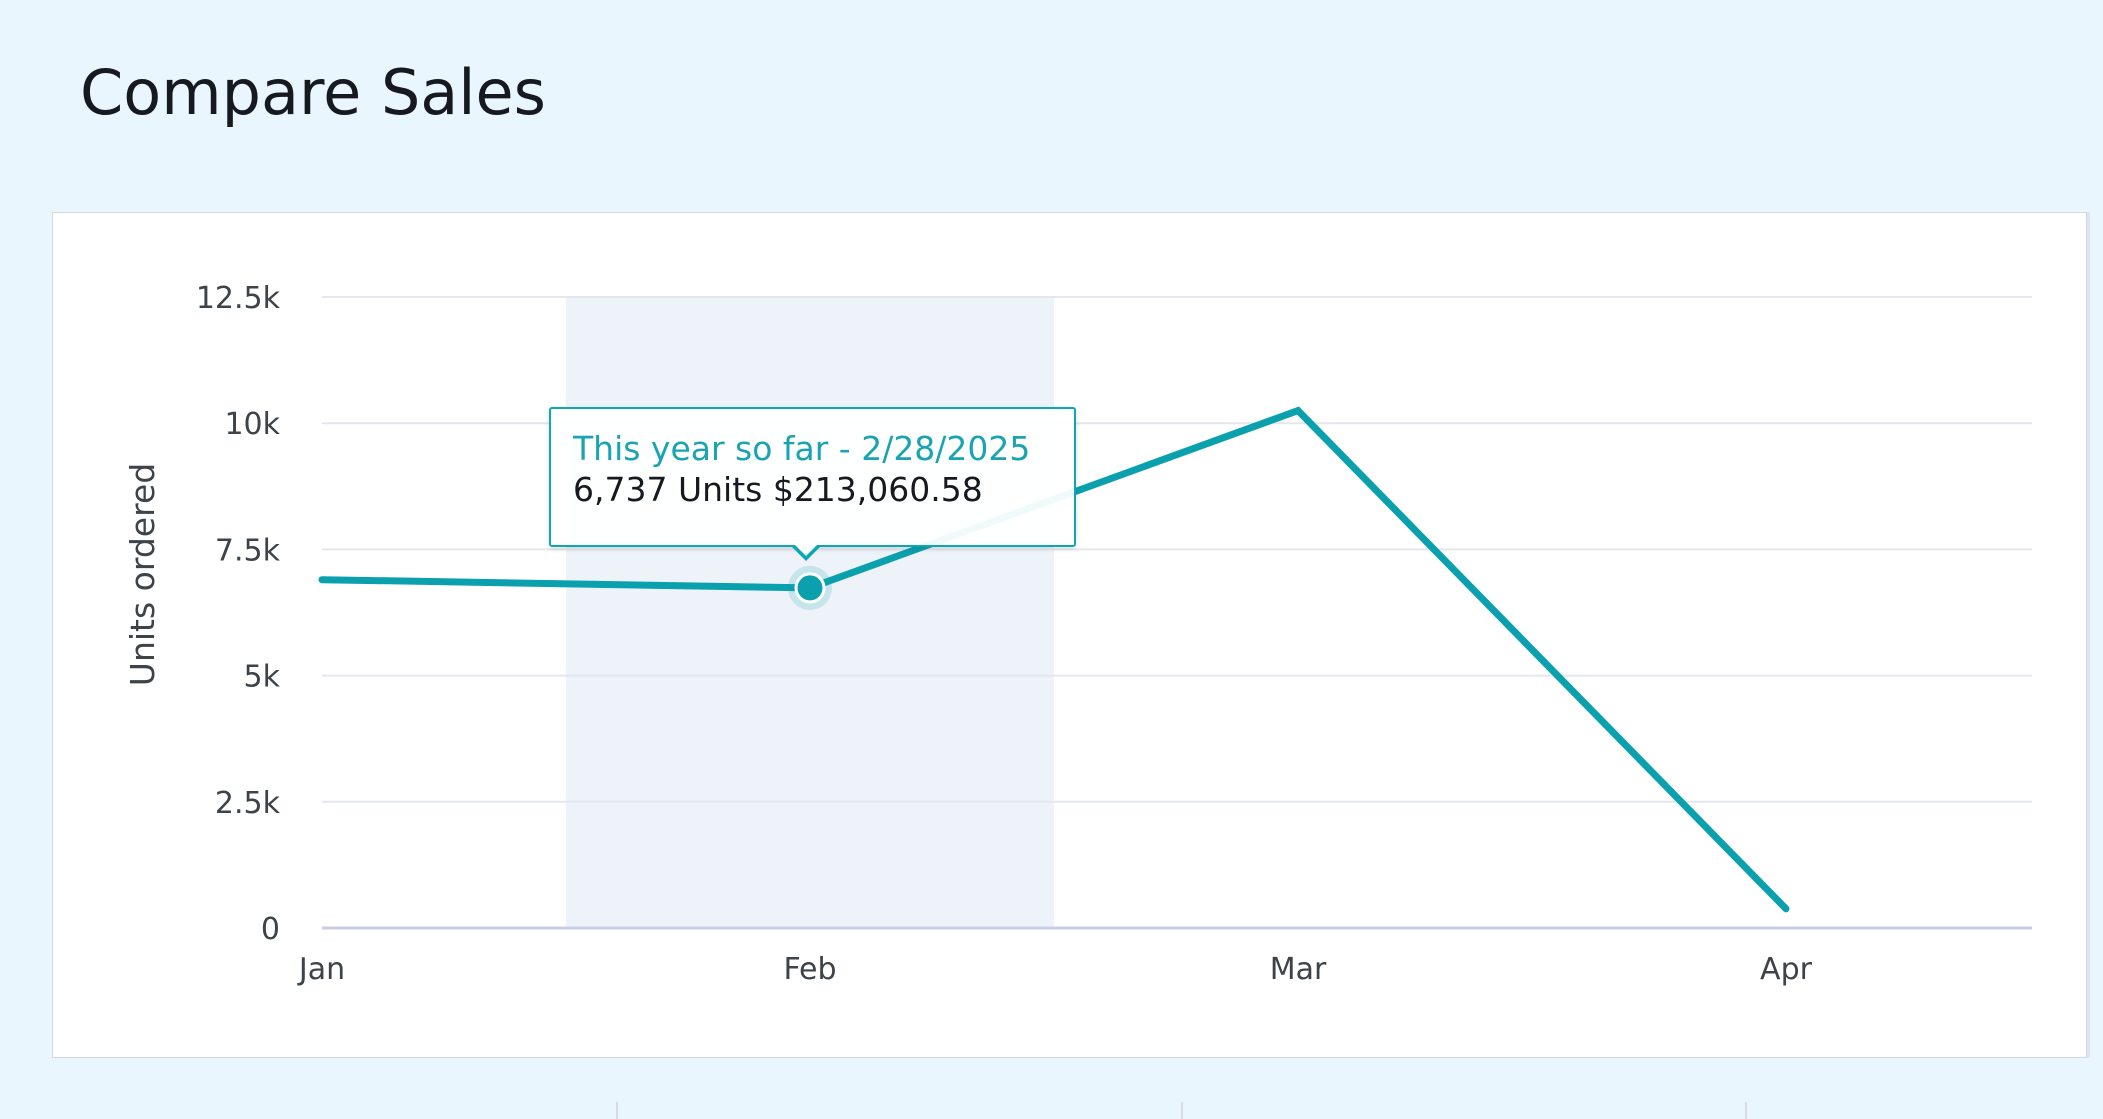 The width and height of the screenshot is (2103, 1119). What do you see at coordinates (778, 489) in the screenshot?
I see `tooltip-value: 6,737 Units $213,060.58` at bounding box center [778, 489].